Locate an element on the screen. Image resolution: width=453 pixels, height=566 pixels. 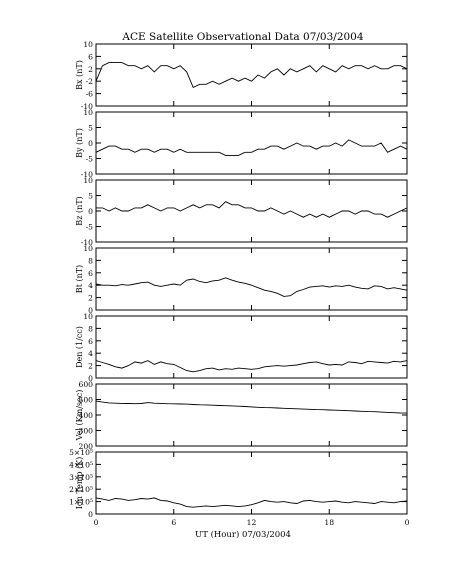
y-axis-label: Bt (nT) is located at coordinates (79, 279).